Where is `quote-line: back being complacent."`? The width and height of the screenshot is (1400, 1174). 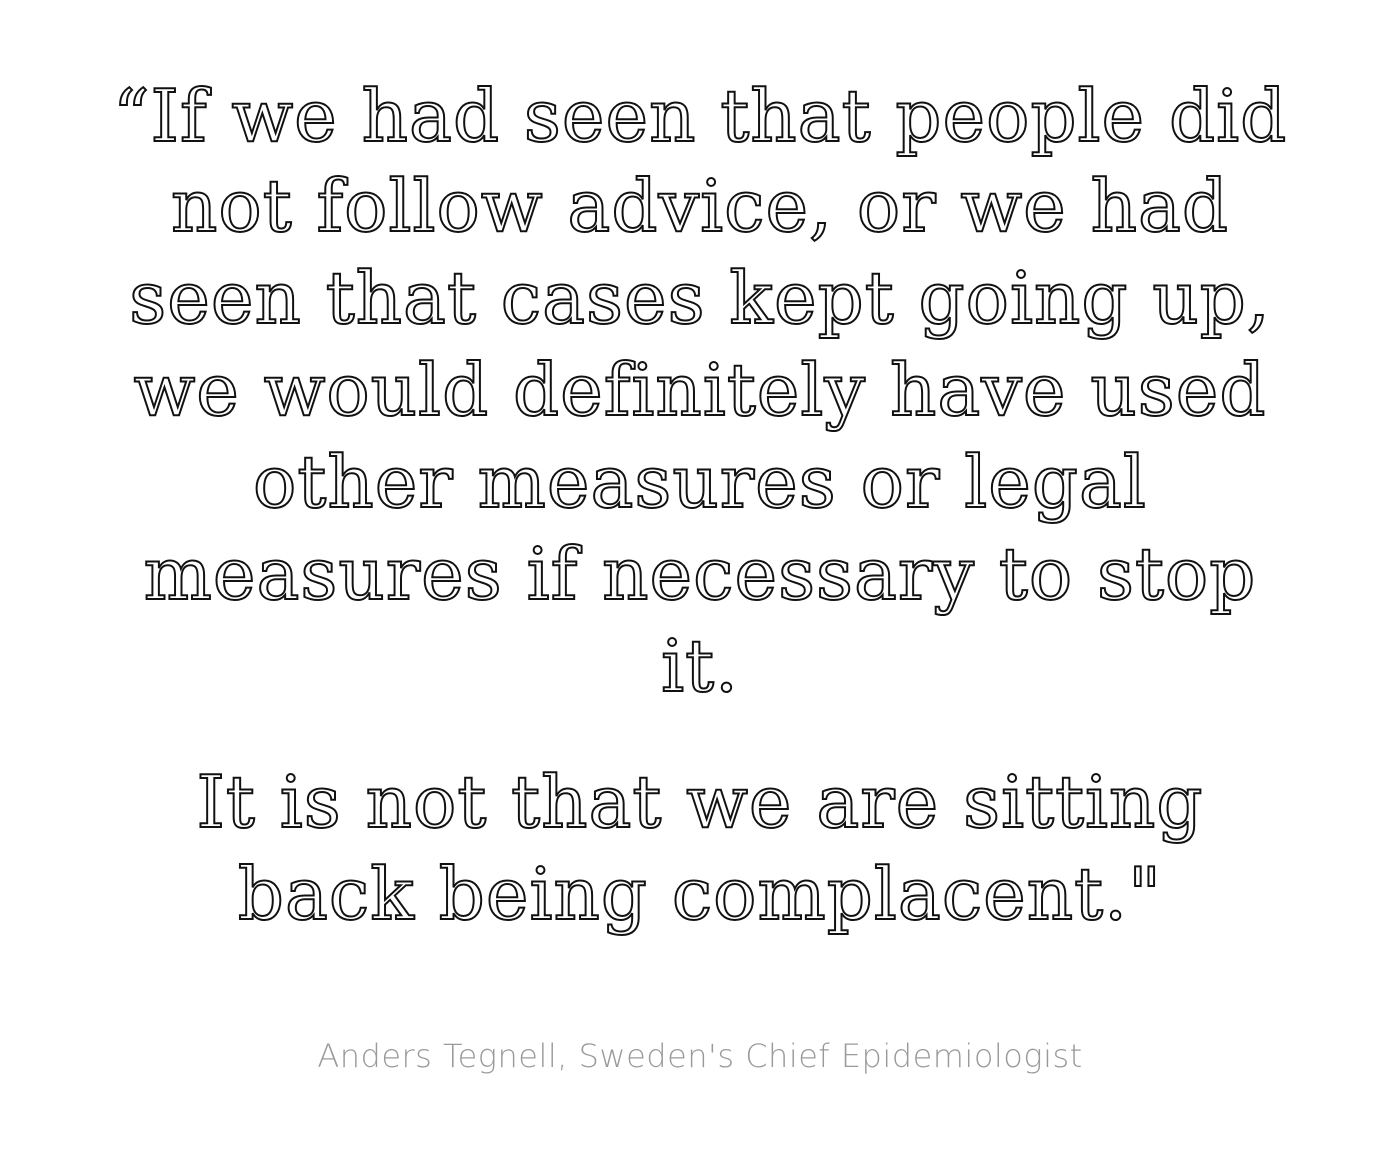
quote-line: back being complacent." is located at coordinates (700, 894).